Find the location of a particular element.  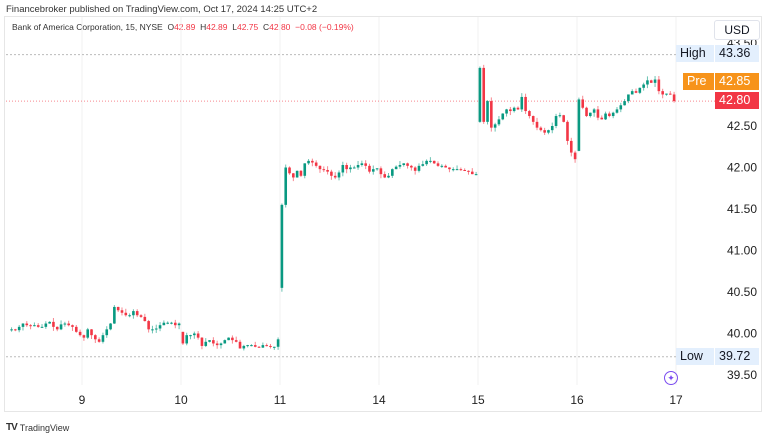

x-tick-label: 14 is located at coordinates (379, 400).